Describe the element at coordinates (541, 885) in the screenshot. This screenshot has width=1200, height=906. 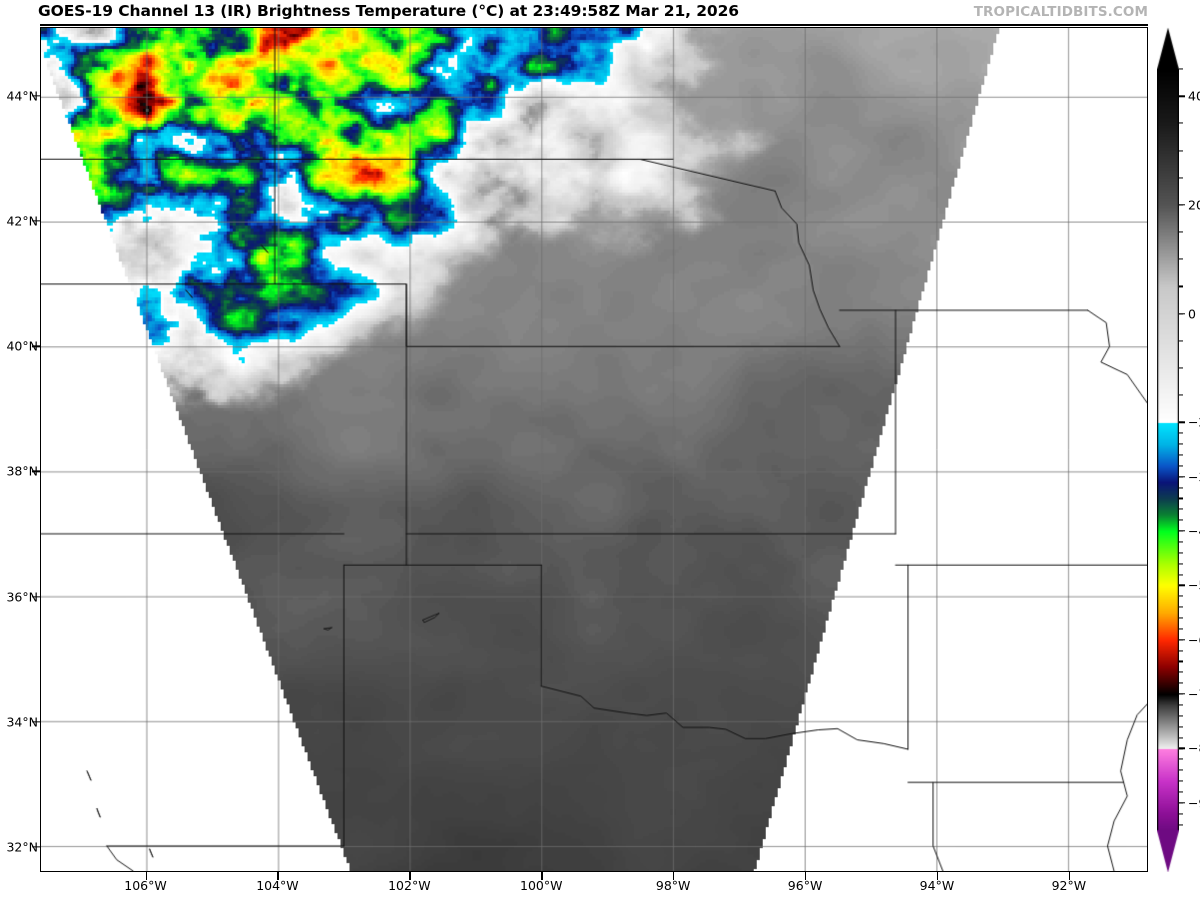
I see `xtick-label: 100°W` at that location.